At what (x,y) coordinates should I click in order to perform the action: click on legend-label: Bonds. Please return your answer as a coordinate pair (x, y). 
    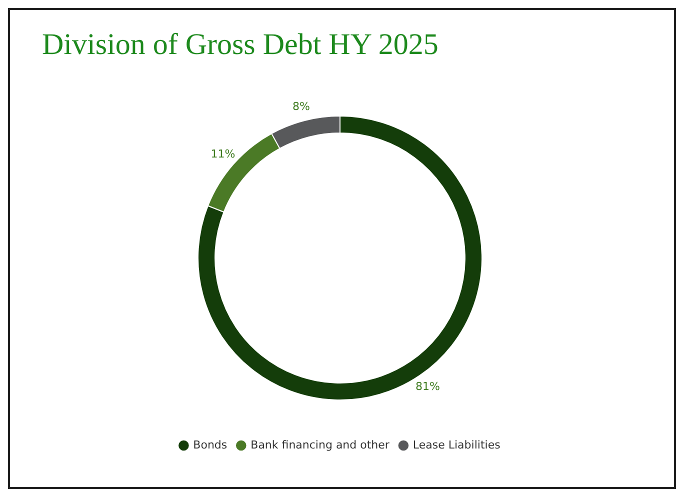
    Looking at the image, I should click on (210, 445).